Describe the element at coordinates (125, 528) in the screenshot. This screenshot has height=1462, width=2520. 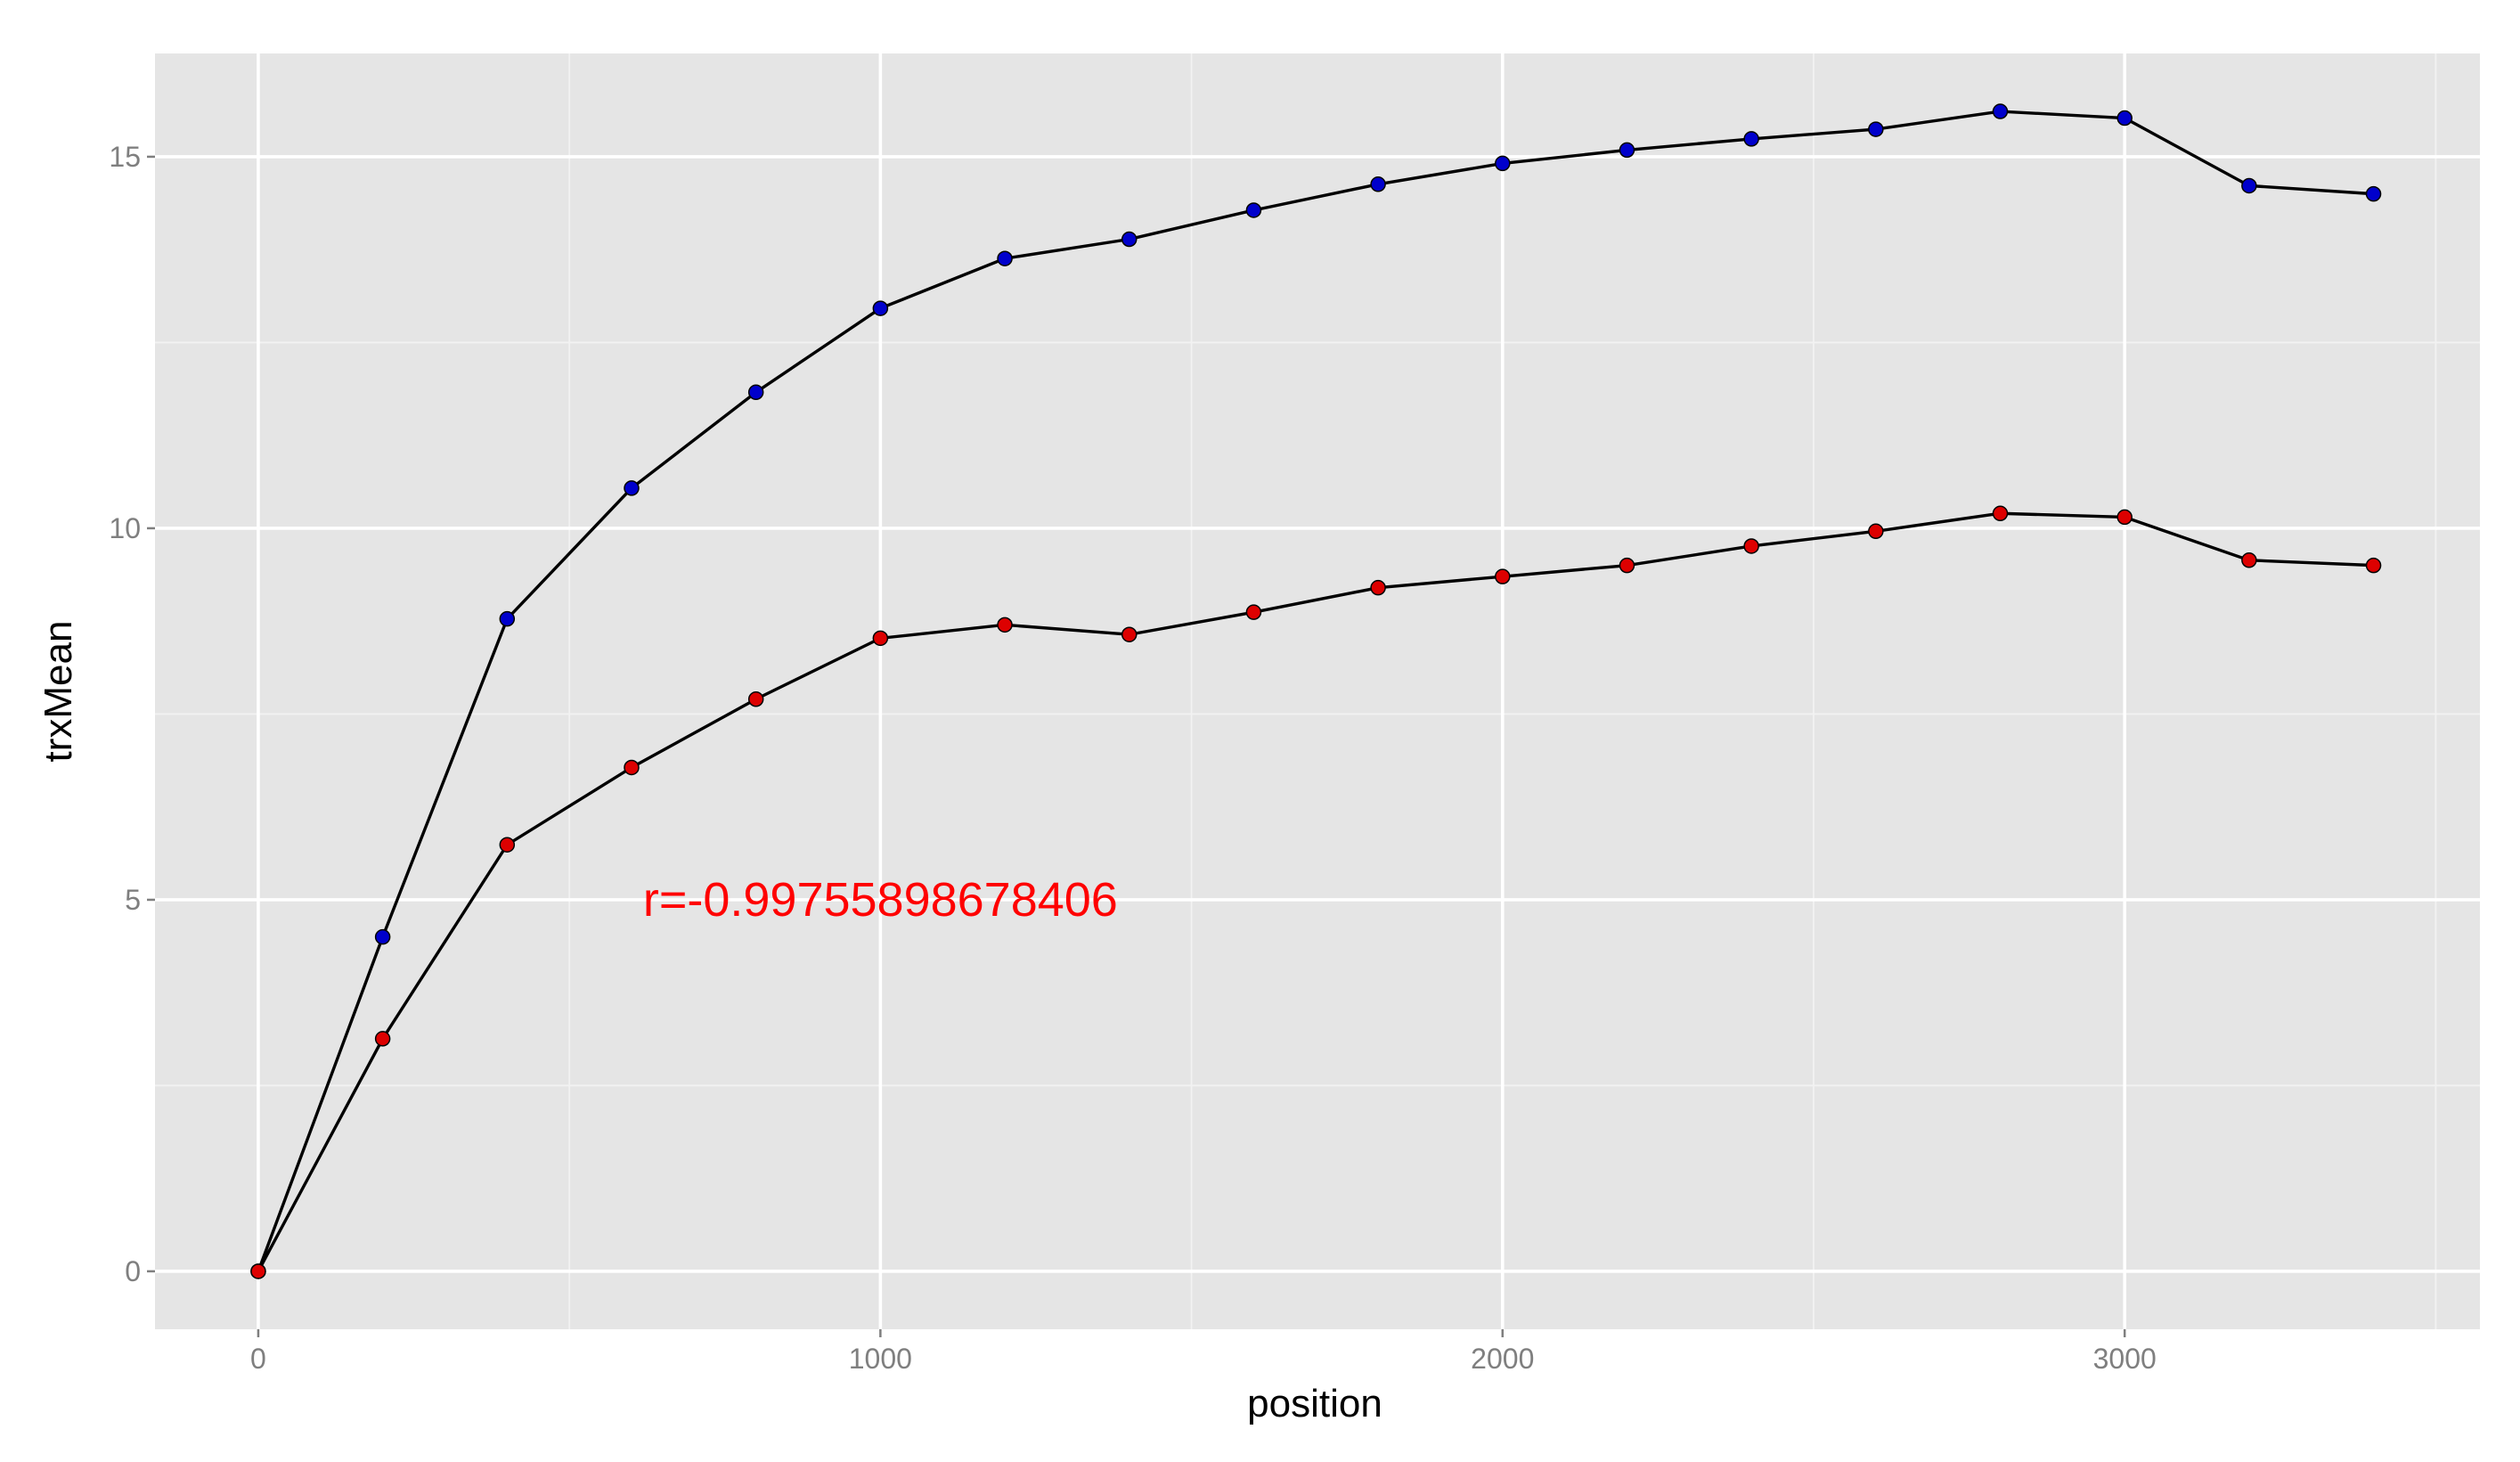
I see `y-tick-label: 10` at that location.